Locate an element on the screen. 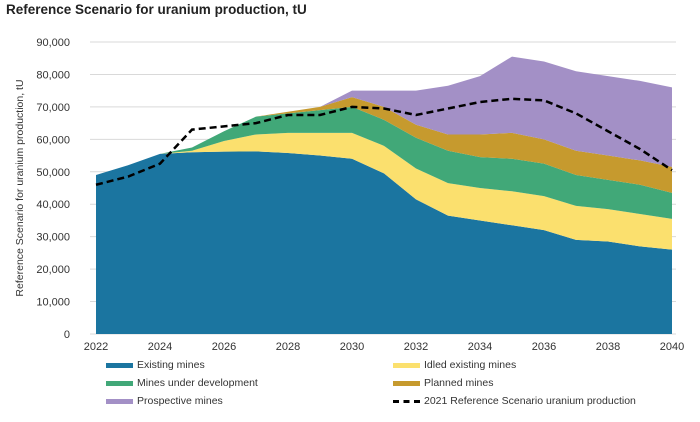 The width and height of the screenshot is (700, 422). x-tick-label: 2028 is located at coordinates (288, 347).